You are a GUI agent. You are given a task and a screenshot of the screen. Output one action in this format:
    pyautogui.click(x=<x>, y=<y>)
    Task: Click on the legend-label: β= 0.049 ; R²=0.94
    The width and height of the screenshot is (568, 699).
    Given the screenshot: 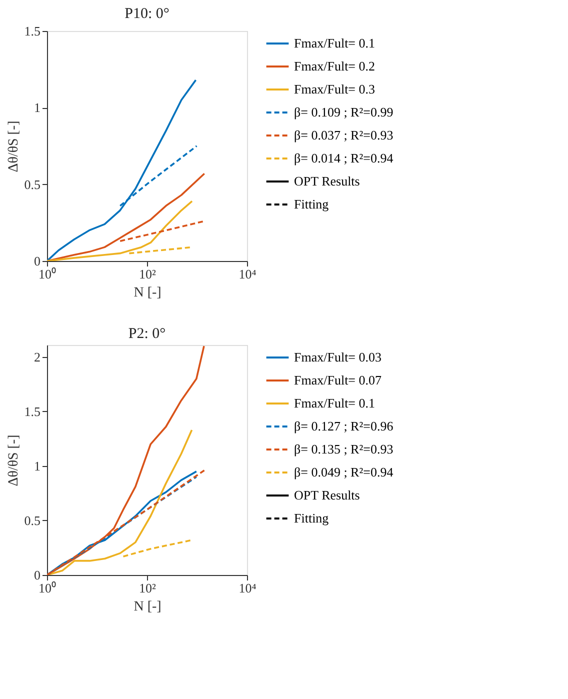 What is the action you would take?
    pyautogui.click(x=344, y=472)
    